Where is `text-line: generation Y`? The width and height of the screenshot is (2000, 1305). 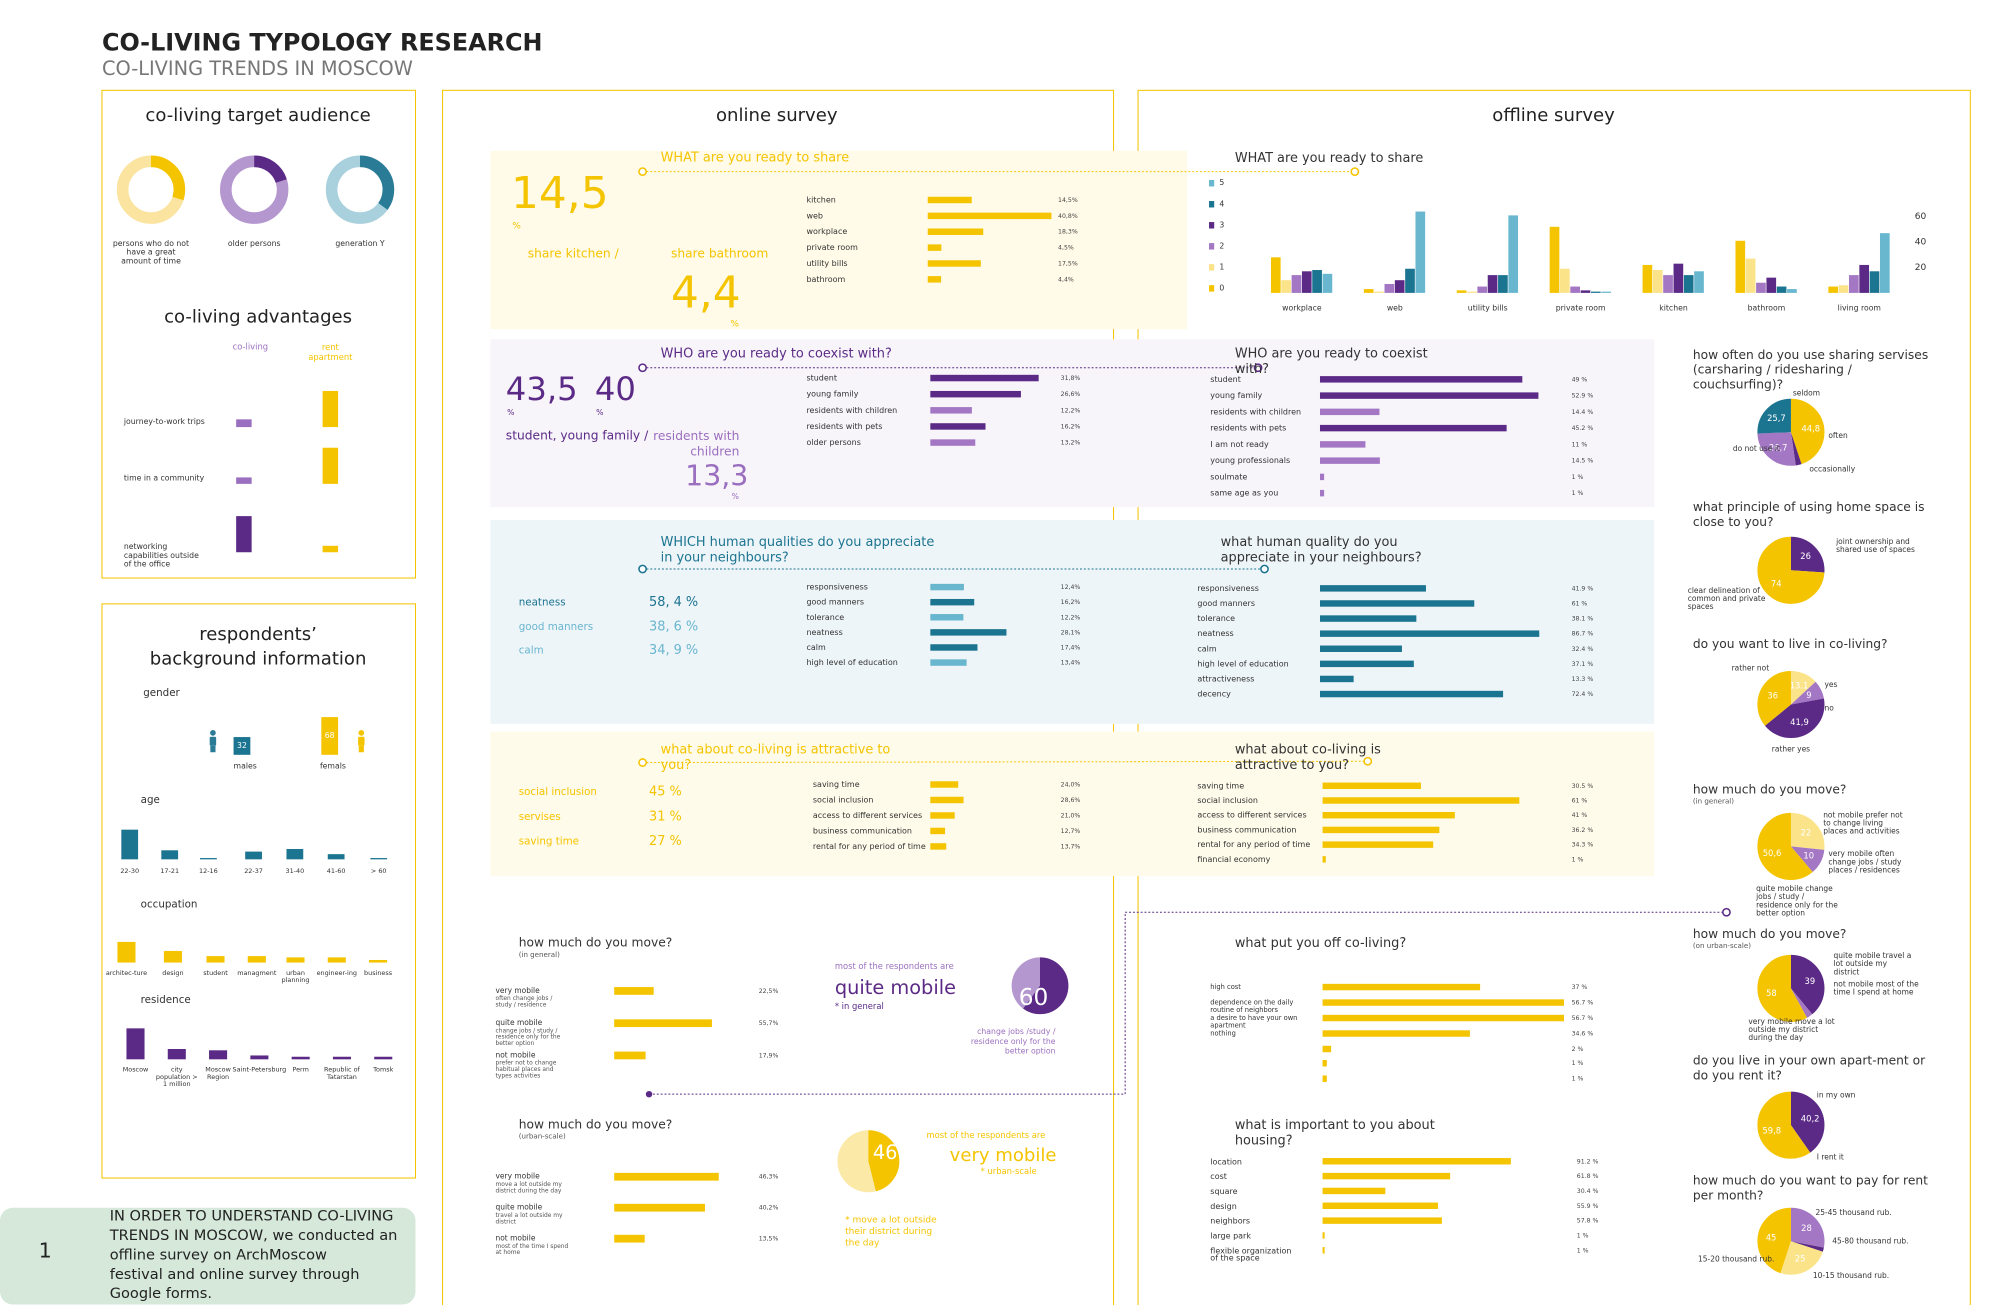
text-line: generation Y is located at coordinates (360, 243).